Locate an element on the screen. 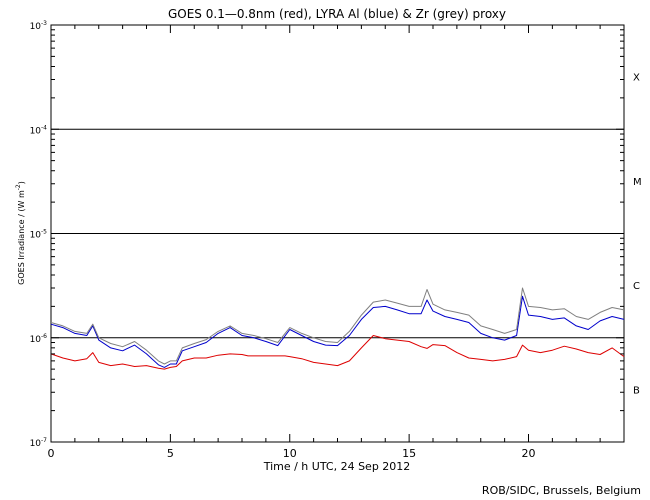 Image resolution: width=650 pixels, height=500 pixels. series-line-goes-0-1-0-8nm is located at coordinates (337, 352).